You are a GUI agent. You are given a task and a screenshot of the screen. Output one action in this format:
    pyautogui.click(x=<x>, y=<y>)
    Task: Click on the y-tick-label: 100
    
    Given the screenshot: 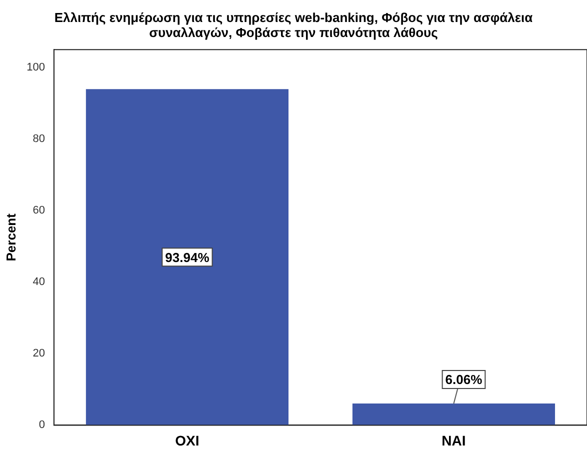 What is the action you would take?
    pyautogui.click(x=35, y=68)
    